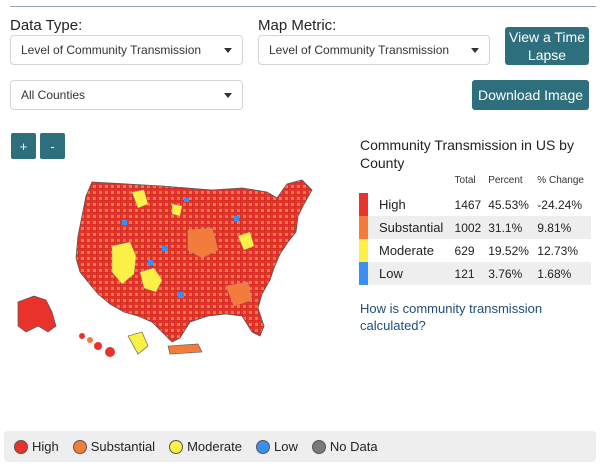  What do you see at coordinates (508, 204) in the screenshot?
I see `row-percent: 45.53%` at bounding box center [508, 204].